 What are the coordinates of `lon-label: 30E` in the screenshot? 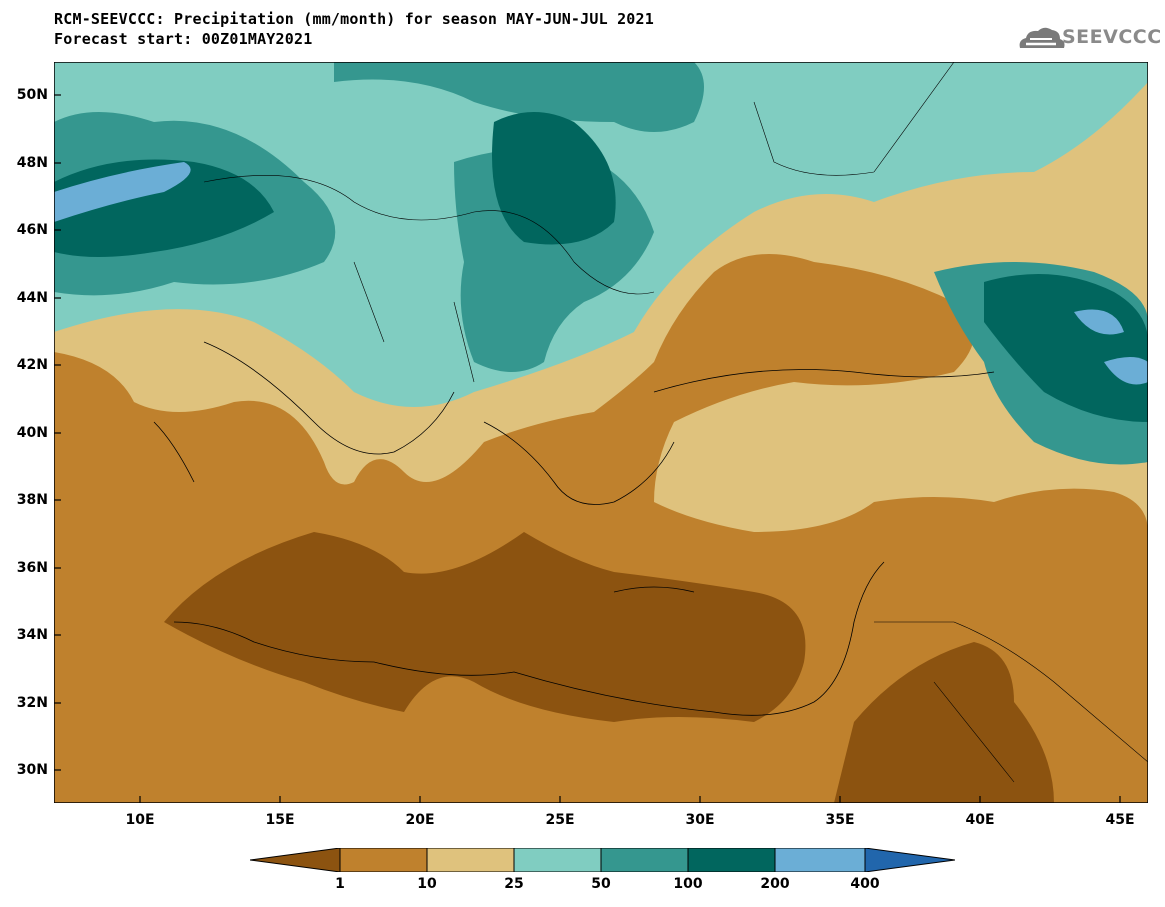 It's located at (700, 820).